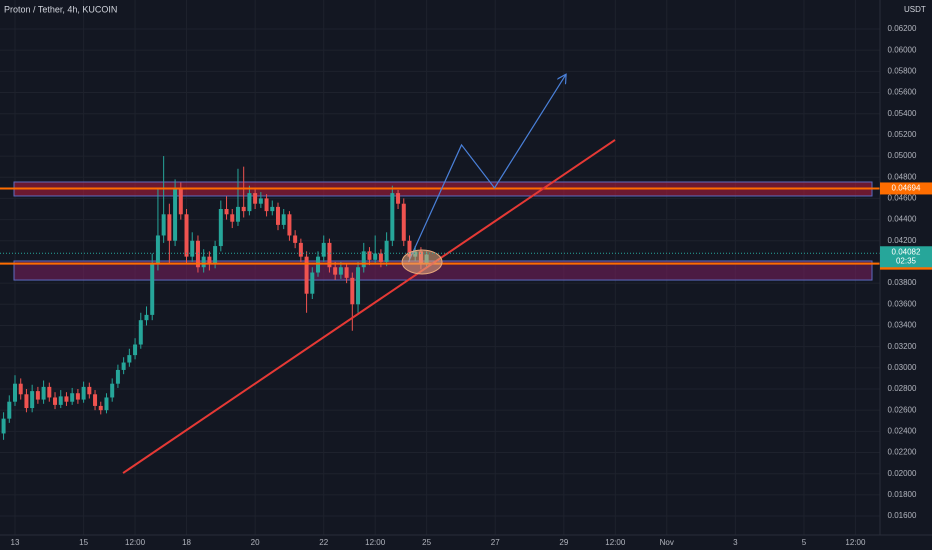 The image size is (932, 550). What do you see at coordinates (902, 346) in the screenshot?
I see `y-tick-label: 0.03200` at bounding box center [902, 346].